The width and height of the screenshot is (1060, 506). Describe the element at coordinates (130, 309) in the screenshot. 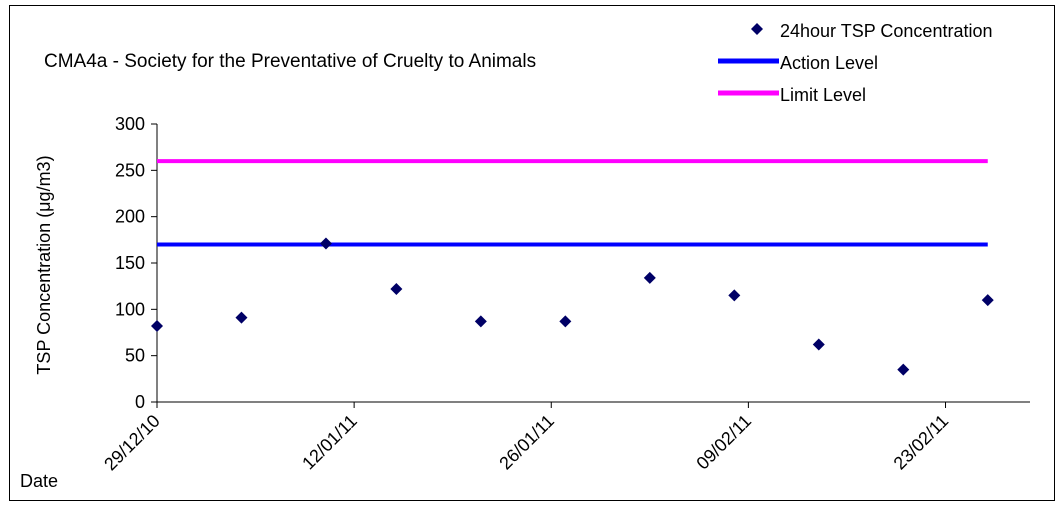

I see `y-tick-label: 100` at that location.